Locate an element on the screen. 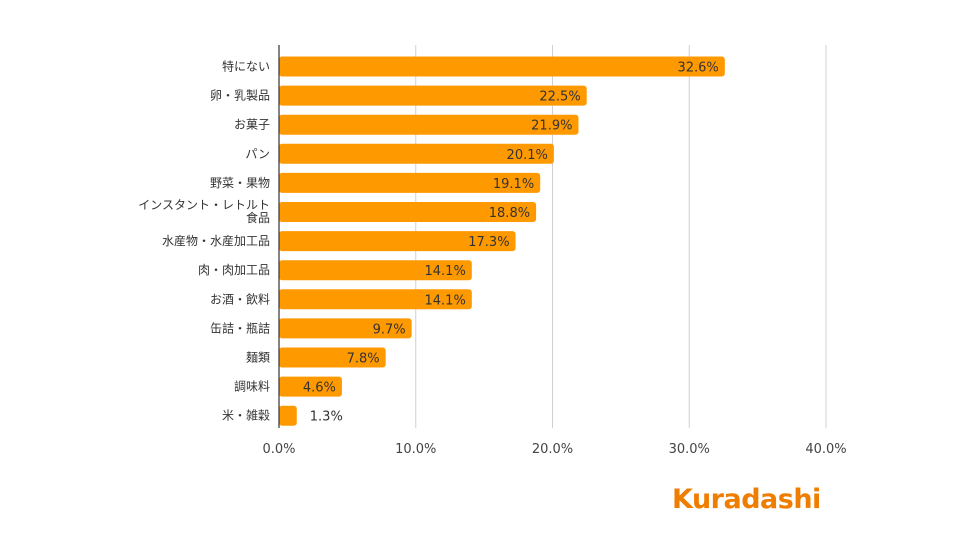 This screenshot has width=960, height=540. category-label: 野菜・果物 is located at coordinates (240, 183).